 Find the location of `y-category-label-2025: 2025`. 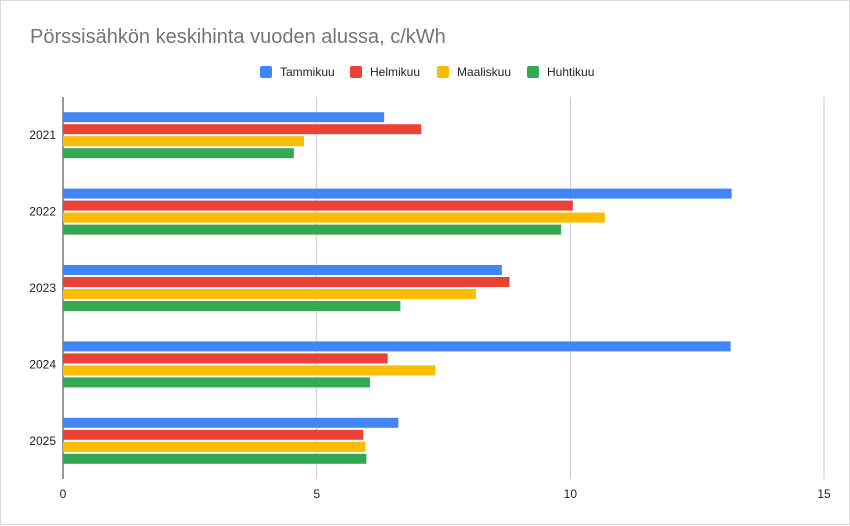

y-category-label-2025: 2025 is located at coordinates (42, 441).